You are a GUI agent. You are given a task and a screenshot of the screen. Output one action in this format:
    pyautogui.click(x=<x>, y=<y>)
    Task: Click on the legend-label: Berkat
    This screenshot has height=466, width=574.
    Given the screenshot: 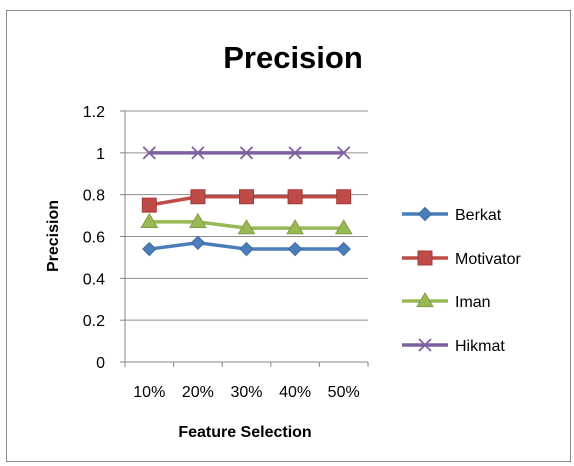 What is the action you would take?
    pyautogui.click(x=478, y=215)
    